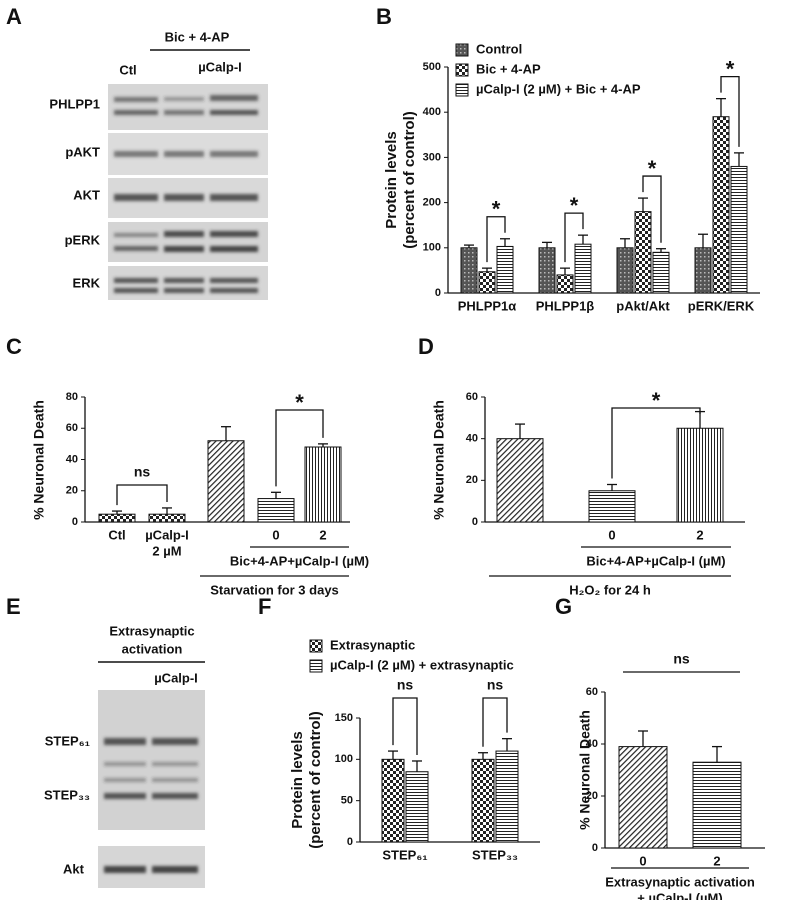 The height and width of the screenshot is (900, 792). Describe the element at coordinates (344, 759) in the screenshot. I see `y-tick-label: 100` at that location.